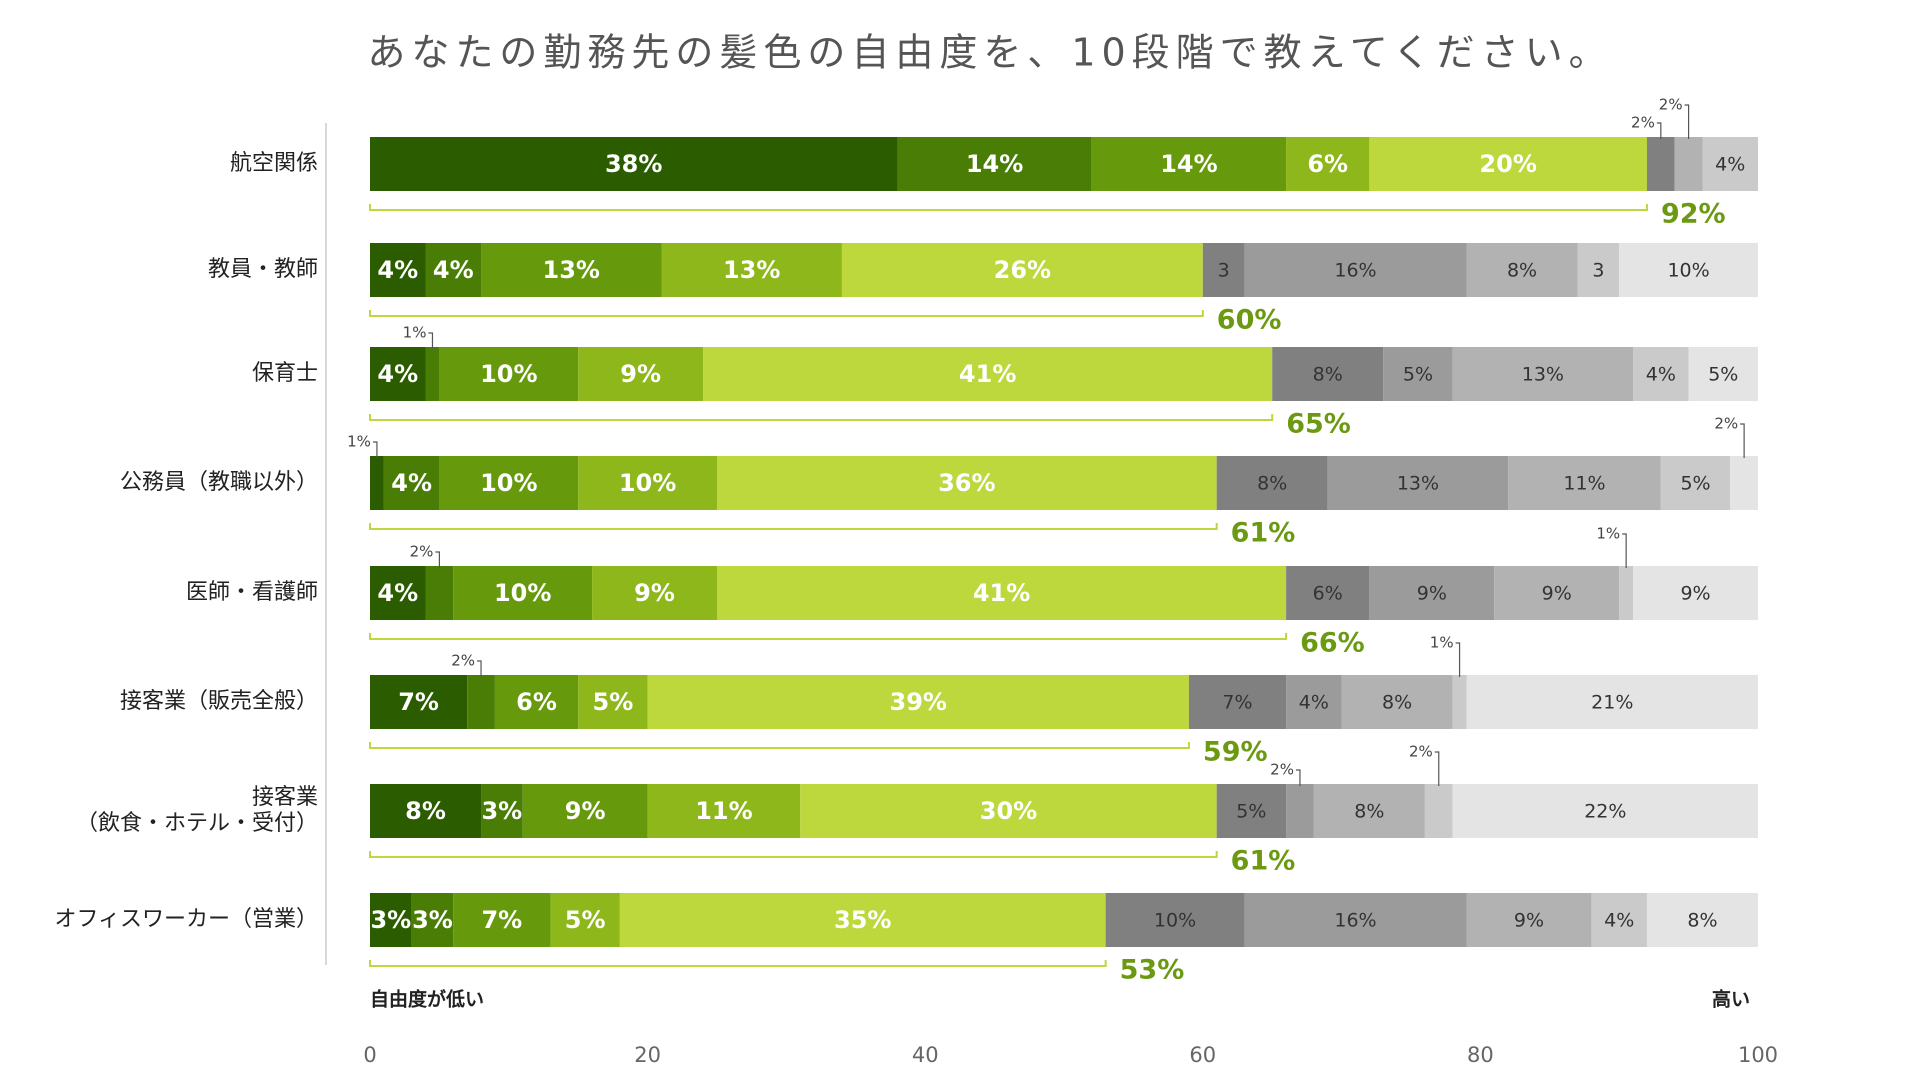 Image resolution: width=1920 pixels, height=1080 pixels. I want to click on x-tick-label: 80, so click(1480, 1055).